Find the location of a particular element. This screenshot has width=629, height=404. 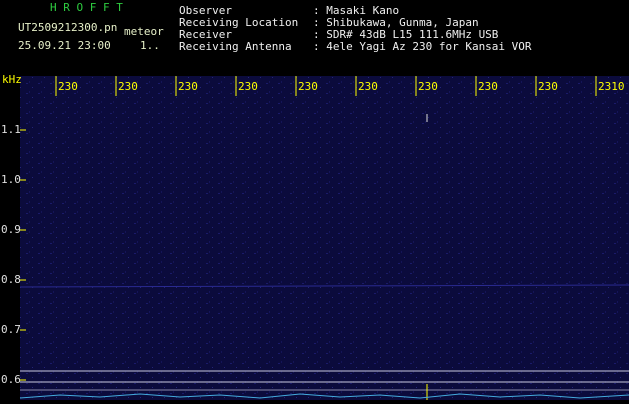

y-tick-label: 0.9 is located at coordinates (11, 229).